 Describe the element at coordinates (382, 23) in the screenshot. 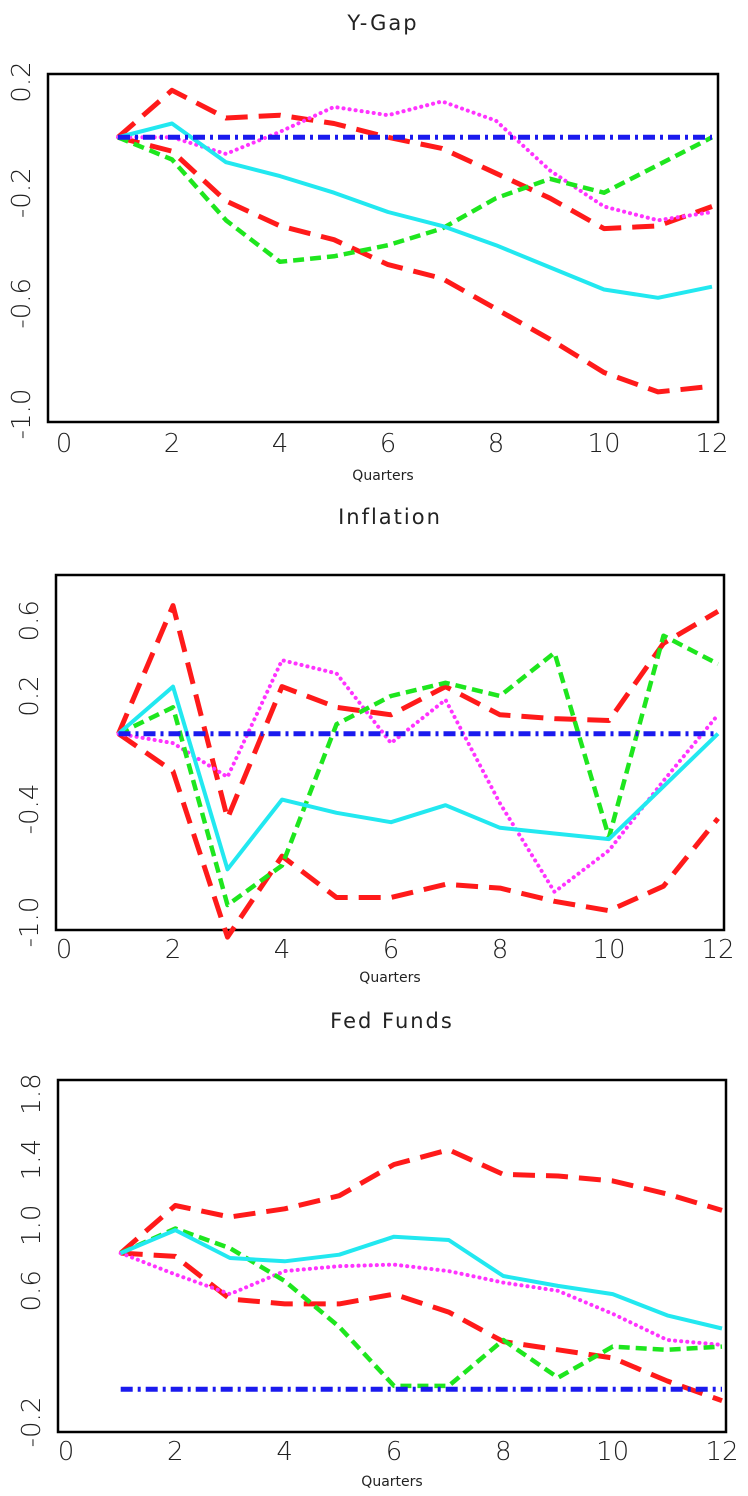

I see `chart-title: Y-Gap` at that location.